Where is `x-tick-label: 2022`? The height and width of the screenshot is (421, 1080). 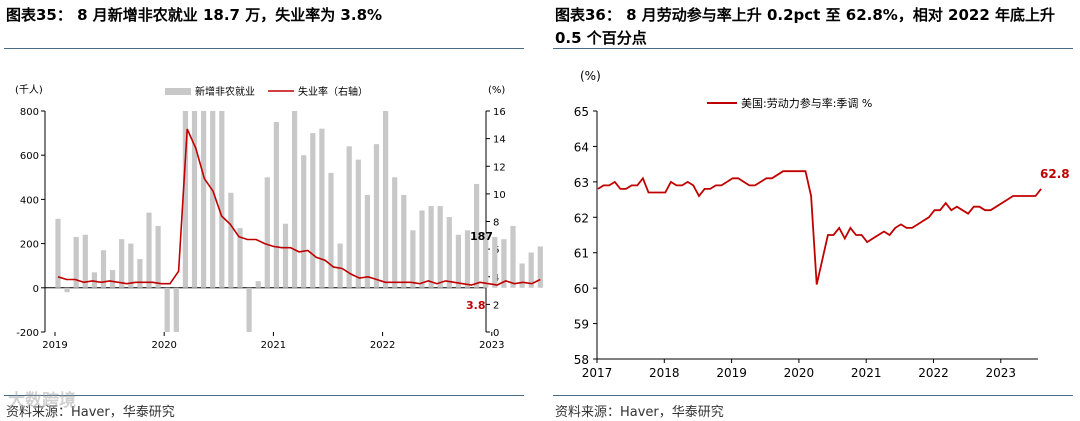
x-tick-label: 2022 is located at coordinates (382, 345).